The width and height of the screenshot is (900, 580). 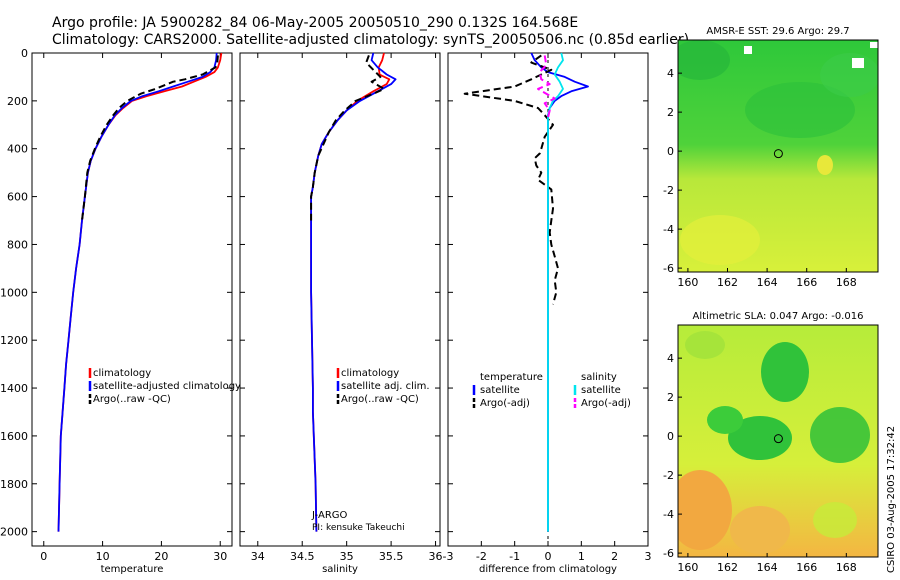 I want to click on temperature-series-line, so click(x=150, y=138).